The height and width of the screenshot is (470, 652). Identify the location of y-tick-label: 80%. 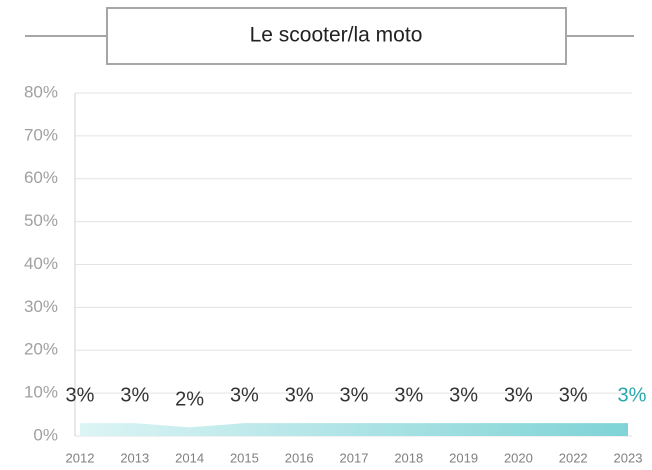
(41, 91).